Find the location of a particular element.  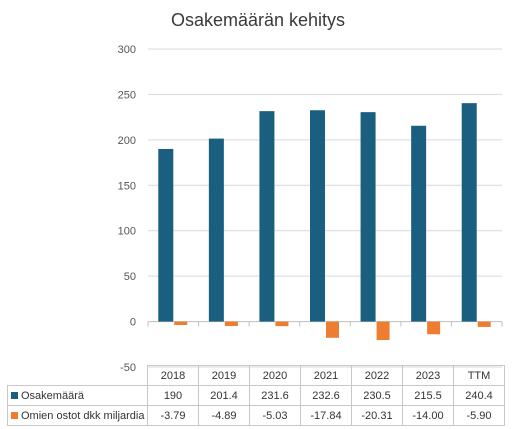

data-label: 240.4 is located at coordinates (479, 395).